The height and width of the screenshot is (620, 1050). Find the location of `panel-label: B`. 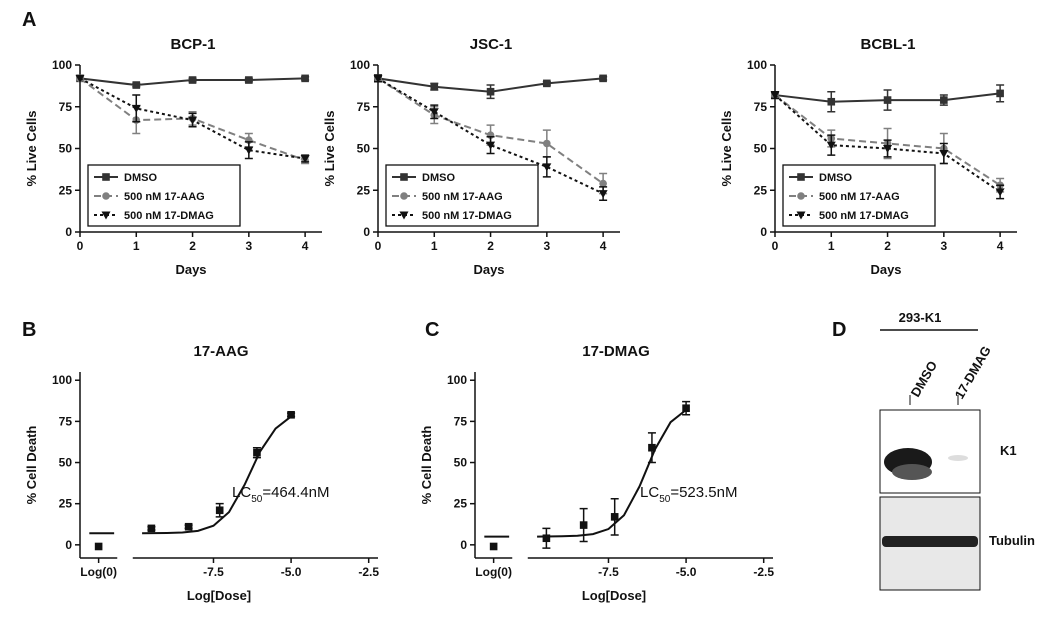

panel-label: B is located at coordinates (29, 330).